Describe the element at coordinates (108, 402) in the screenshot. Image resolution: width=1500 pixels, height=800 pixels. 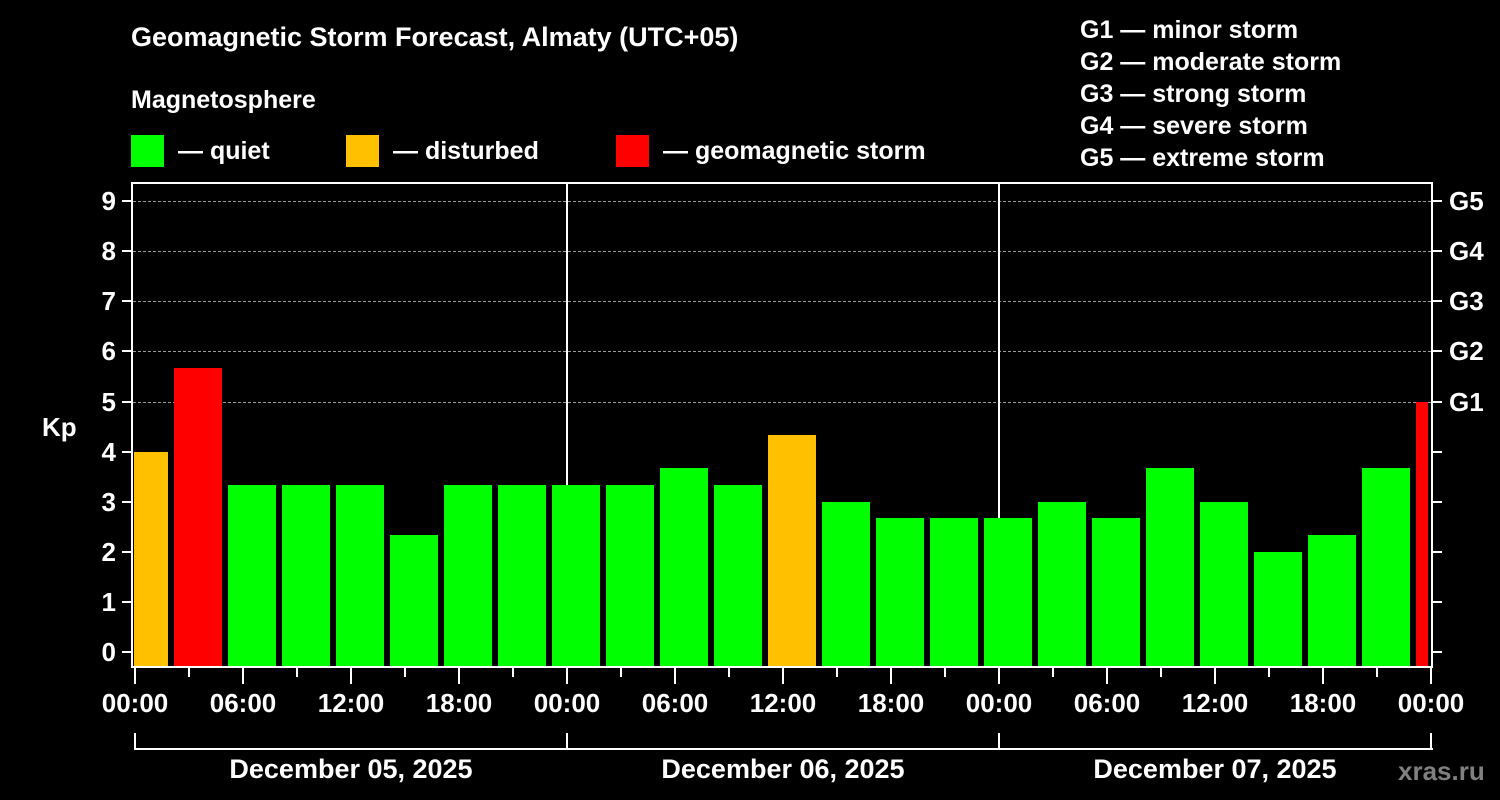
I see `y-tick-label: 5` at that location.